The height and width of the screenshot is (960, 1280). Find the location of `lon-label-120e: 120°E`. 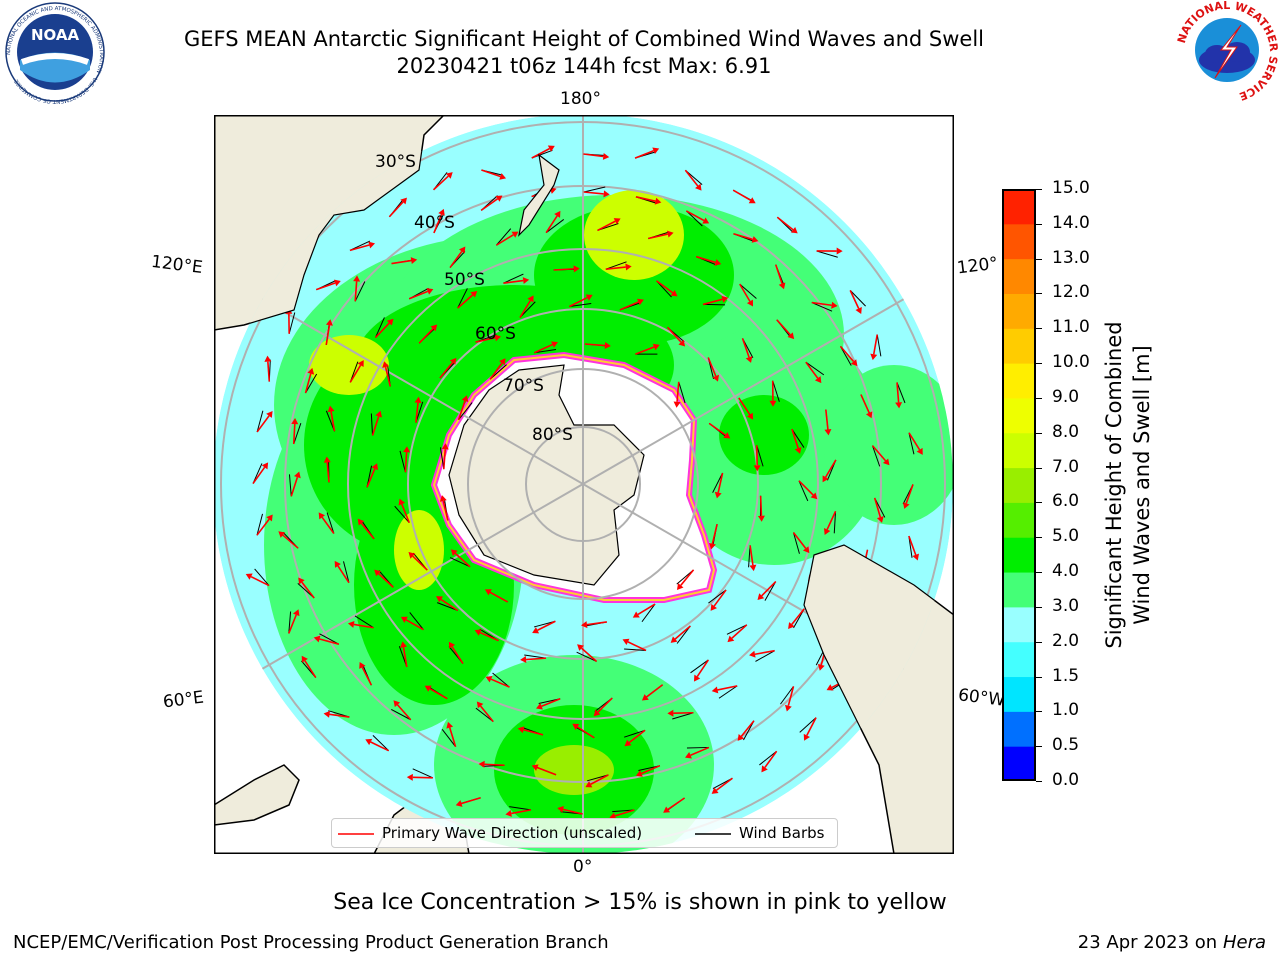

lon-label-120e: 120°E is located at coordinates (176, 265).